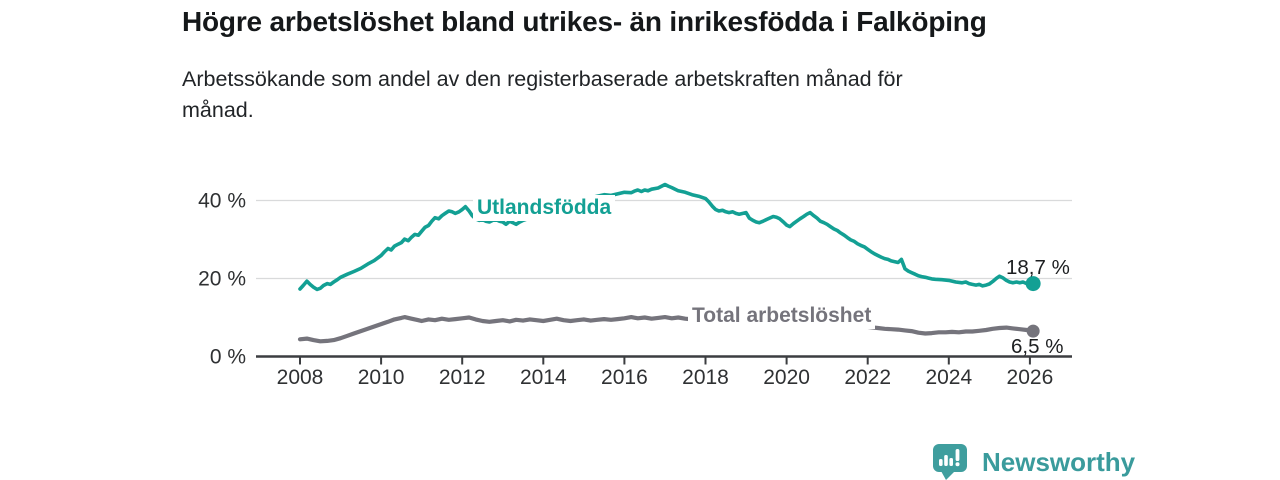 This screenshot has height=480, width=1280. What do you see at coordinates (1033, 331) in the screenshot?
I see `end-dot-total-arbetsloshet` at bounding box center [1033, 331].